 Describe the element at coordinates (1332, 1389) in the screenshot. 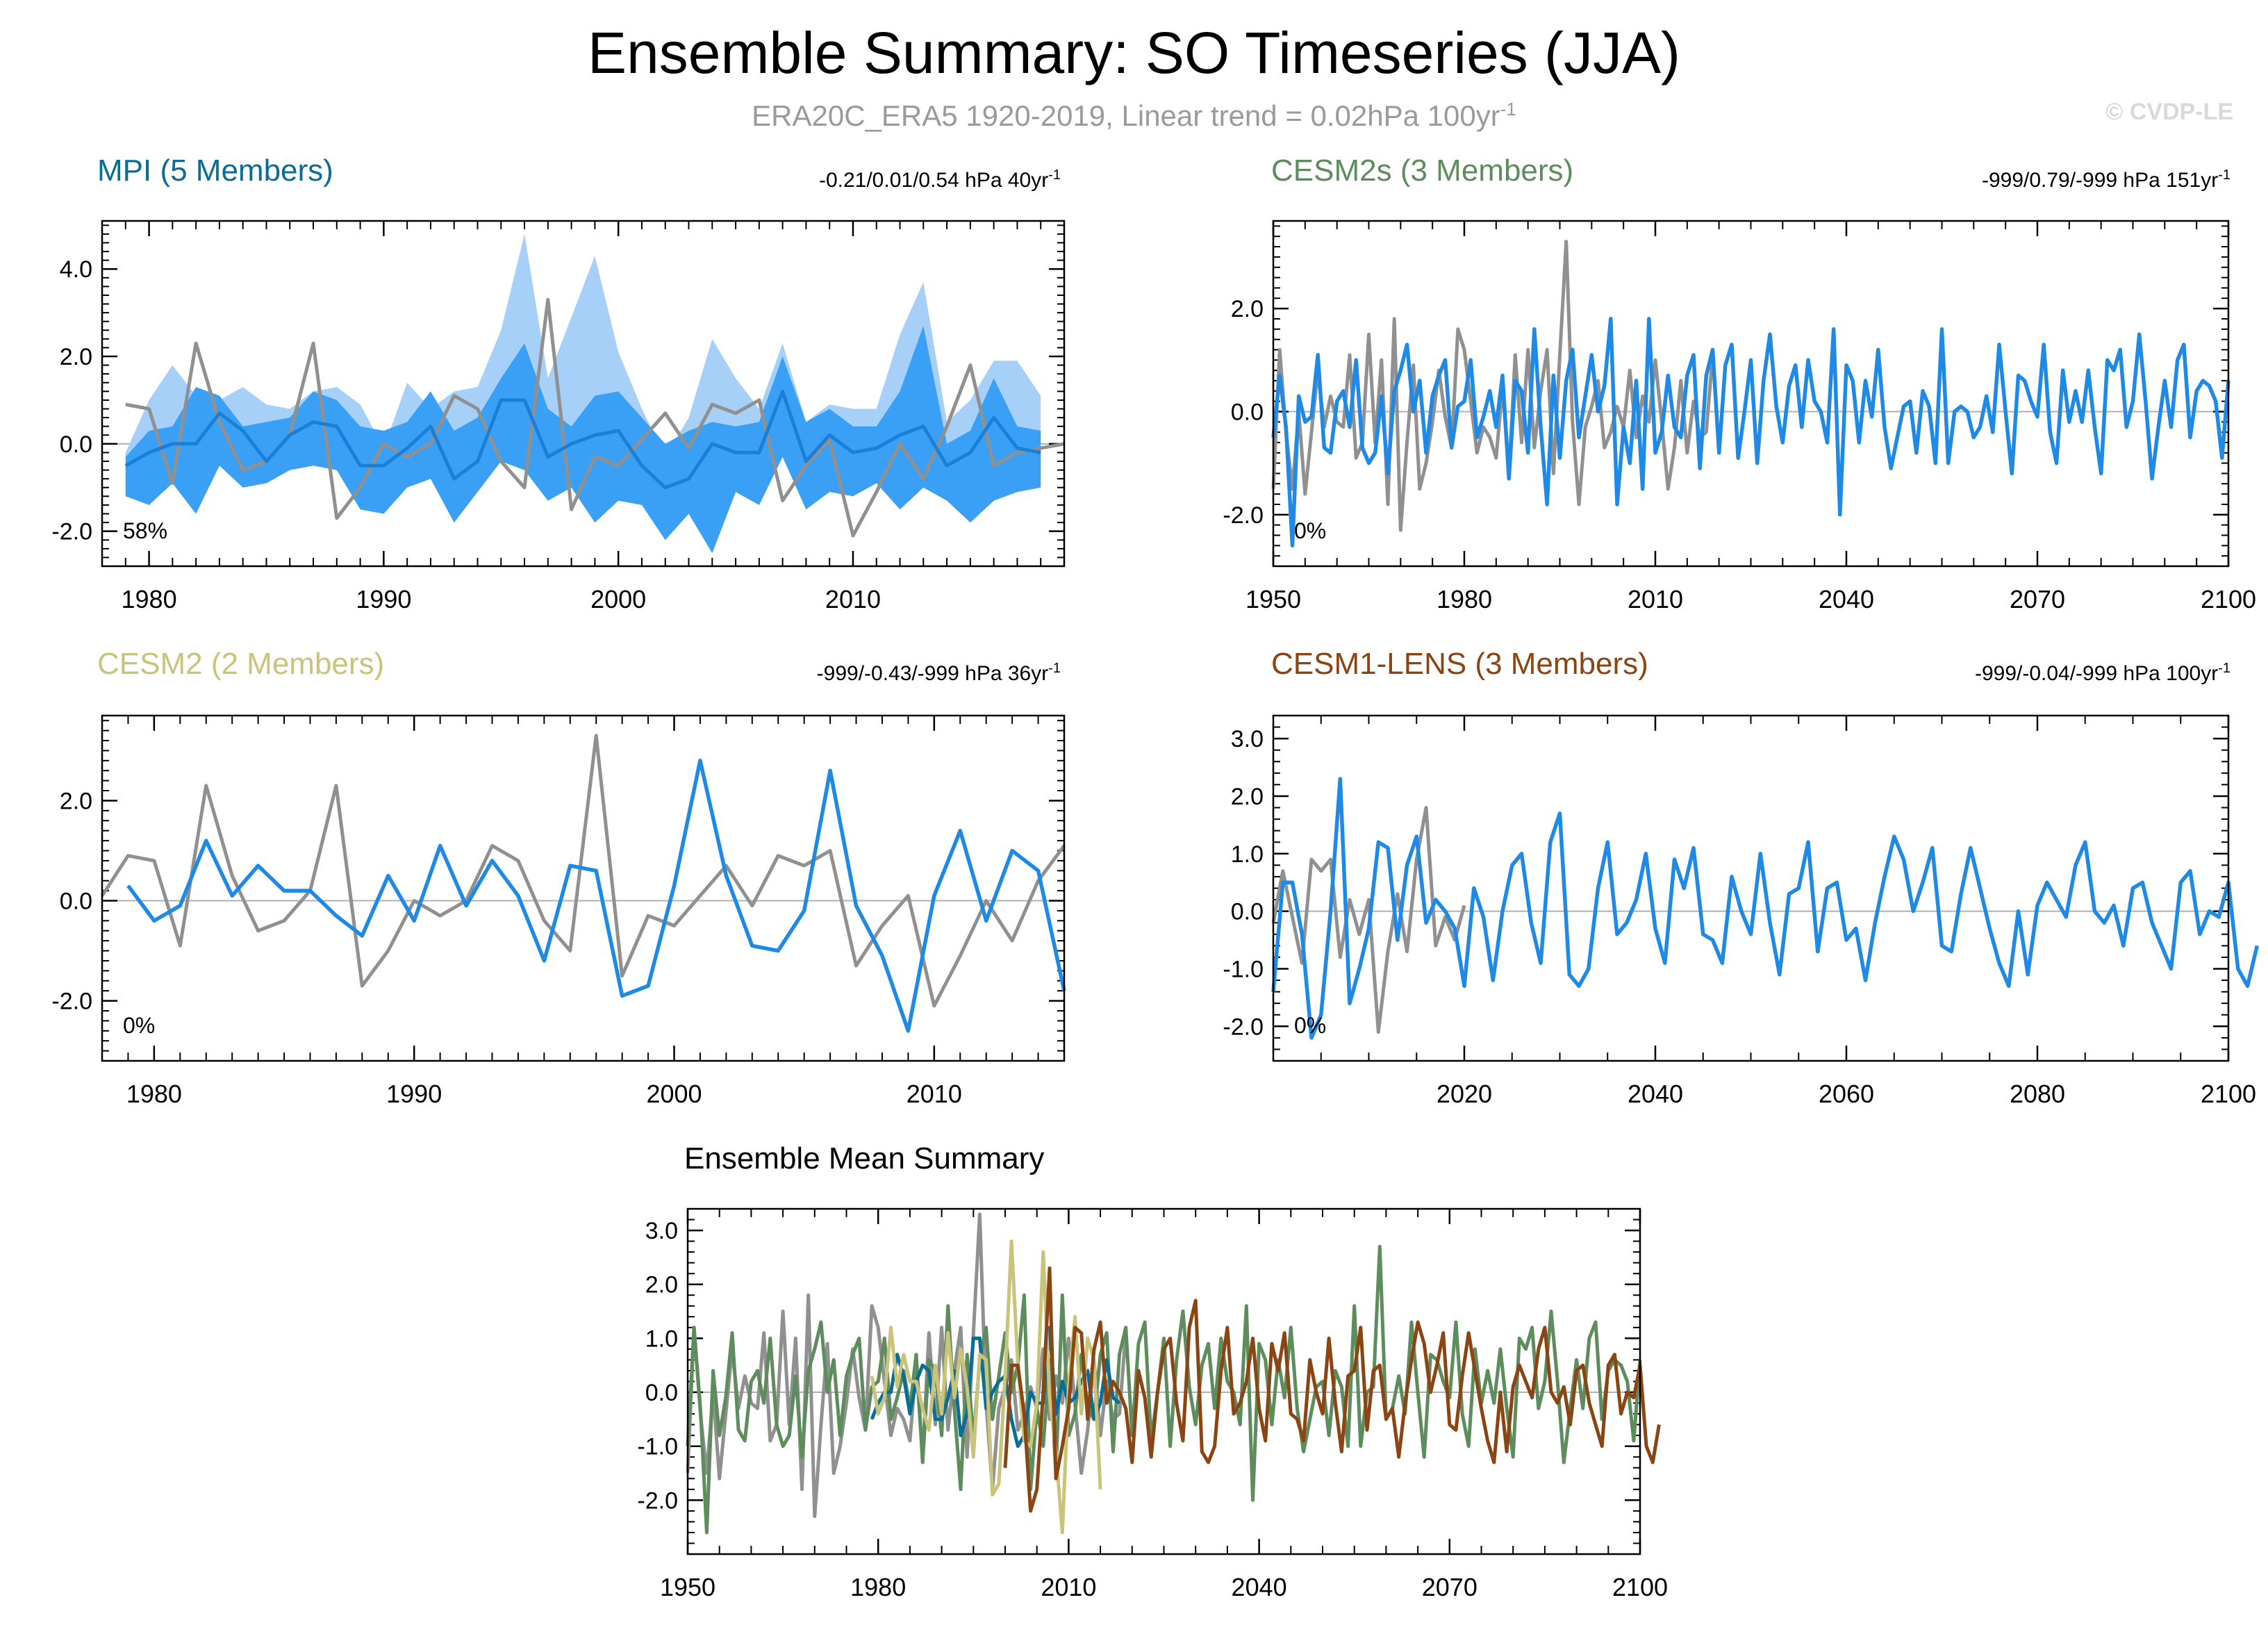

I see `summary-series-cesm1-lens` at that location.